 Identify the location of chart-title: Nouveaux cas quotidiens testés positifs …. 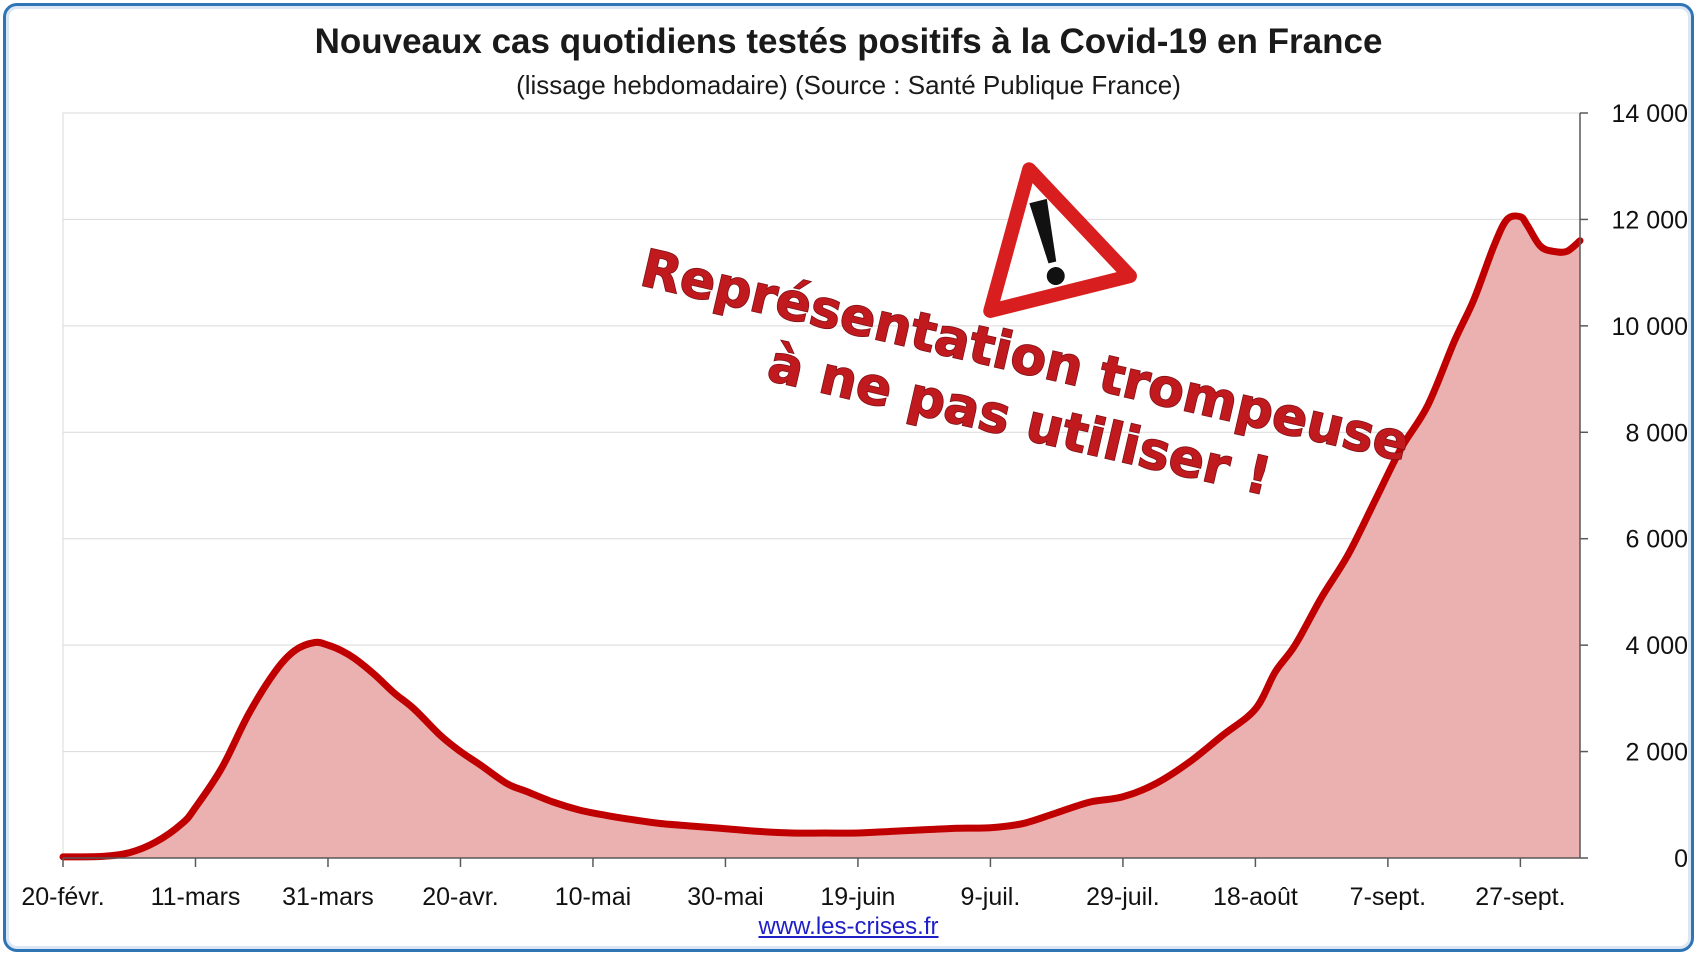
(848, 41).